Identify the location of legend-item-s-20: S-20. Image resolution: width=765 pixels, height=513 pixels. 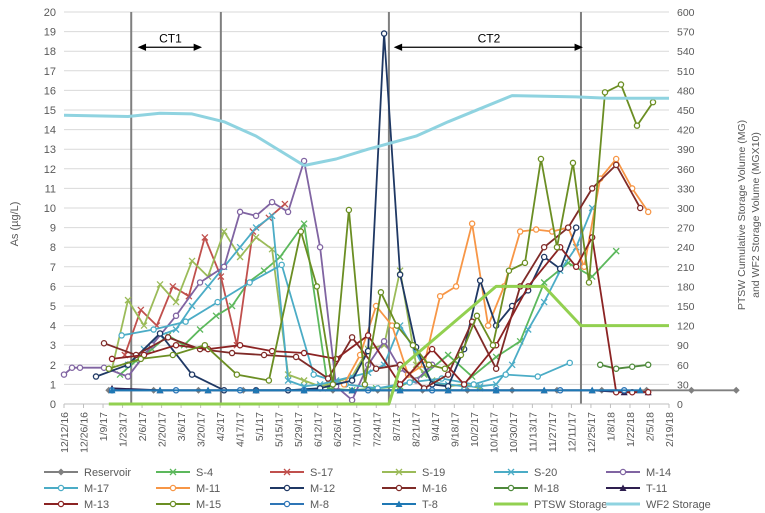
(525, 473).